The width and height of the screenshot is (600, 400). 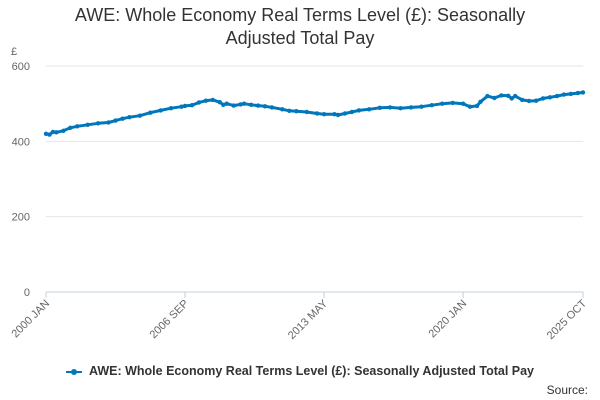 What do you see at coordinates (21, 218) in the screenshot?
I see `y-tick-label: 200` at bounding box center [21, 218].